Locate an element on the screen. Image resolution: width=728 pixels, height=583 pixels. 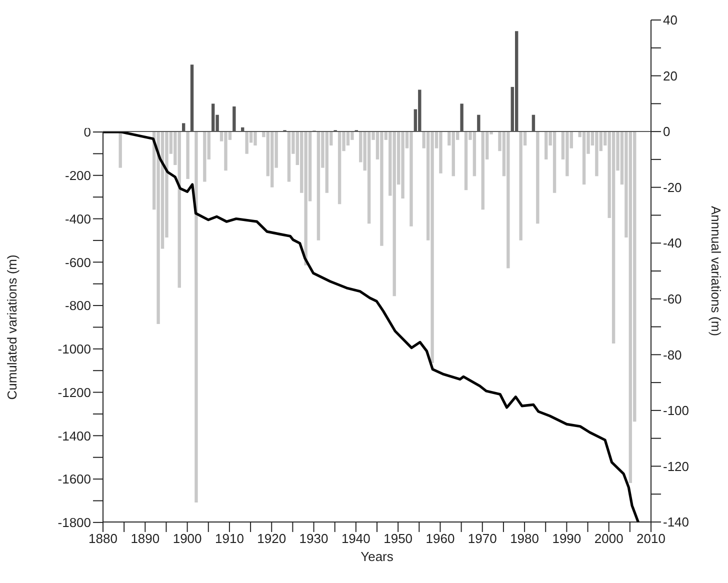
x-tick-label: 2000 is located at coordinates (609, 538).